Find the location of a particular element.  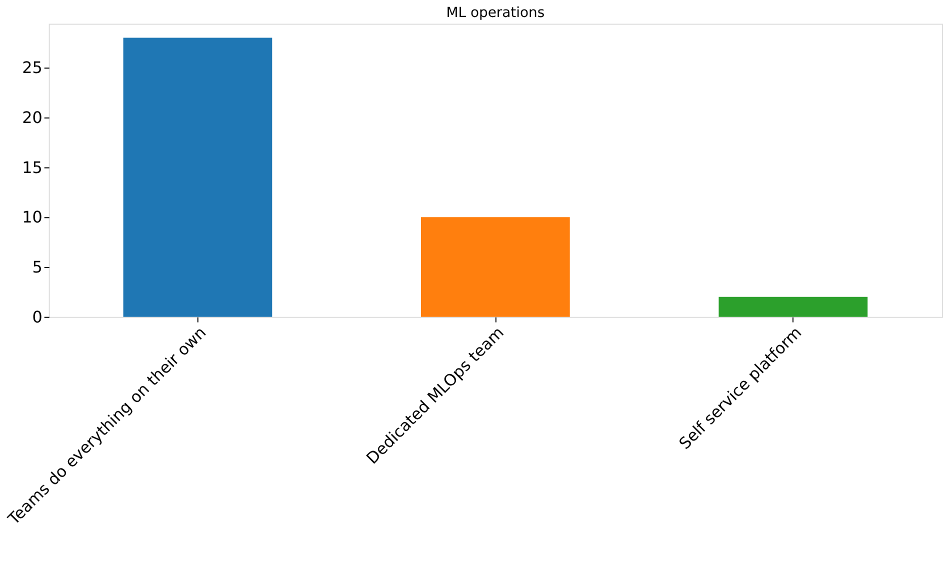

y-tick-label: 15 is located at coordinates (32, 167).